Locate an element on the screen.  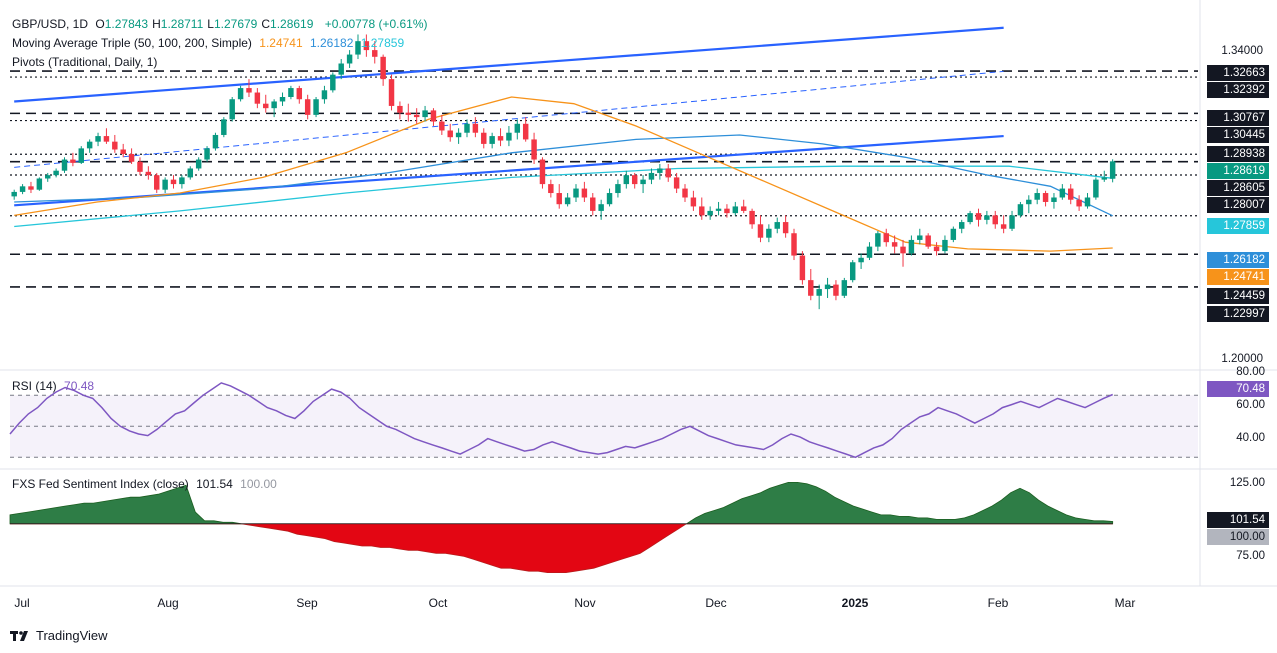
price-tick-bottom: 1.20000 is located at coordinates (1242, 359).